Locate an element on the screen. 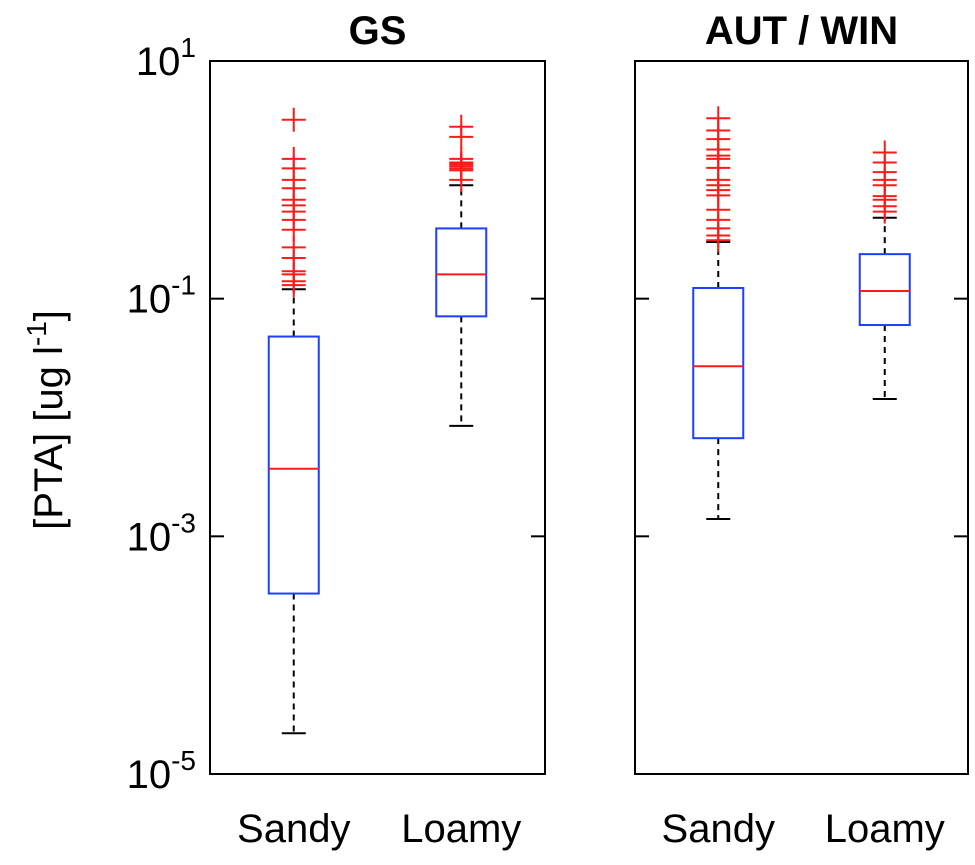  y-axis-label-text: [PTA] [ug l is located at coordinates (49, 438).